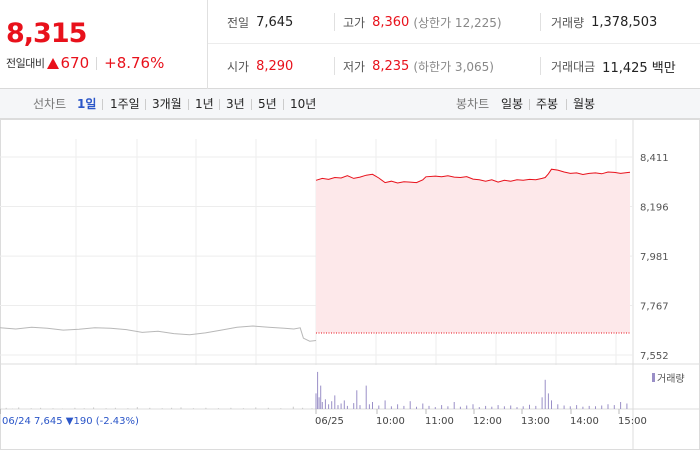  I want to click on x-tick-label: 10:00, so click(390, 421).